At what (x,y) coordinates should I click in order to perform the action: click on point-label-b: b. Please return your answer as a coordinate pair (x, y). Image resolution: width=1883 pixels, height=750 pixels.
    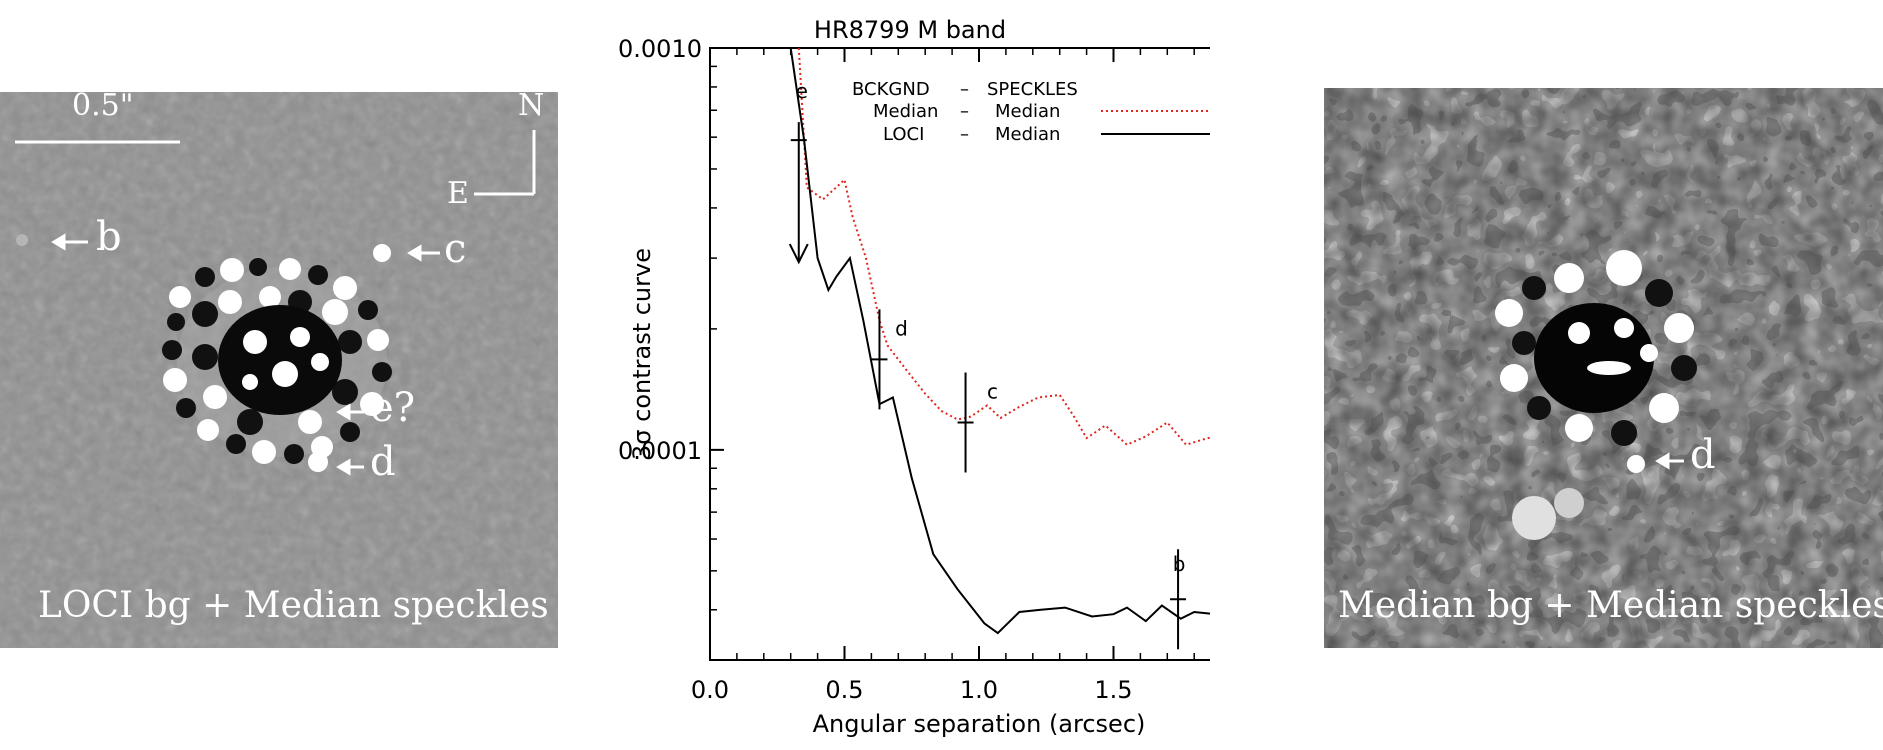
    Looking at the image, I should click on (1179, 564).